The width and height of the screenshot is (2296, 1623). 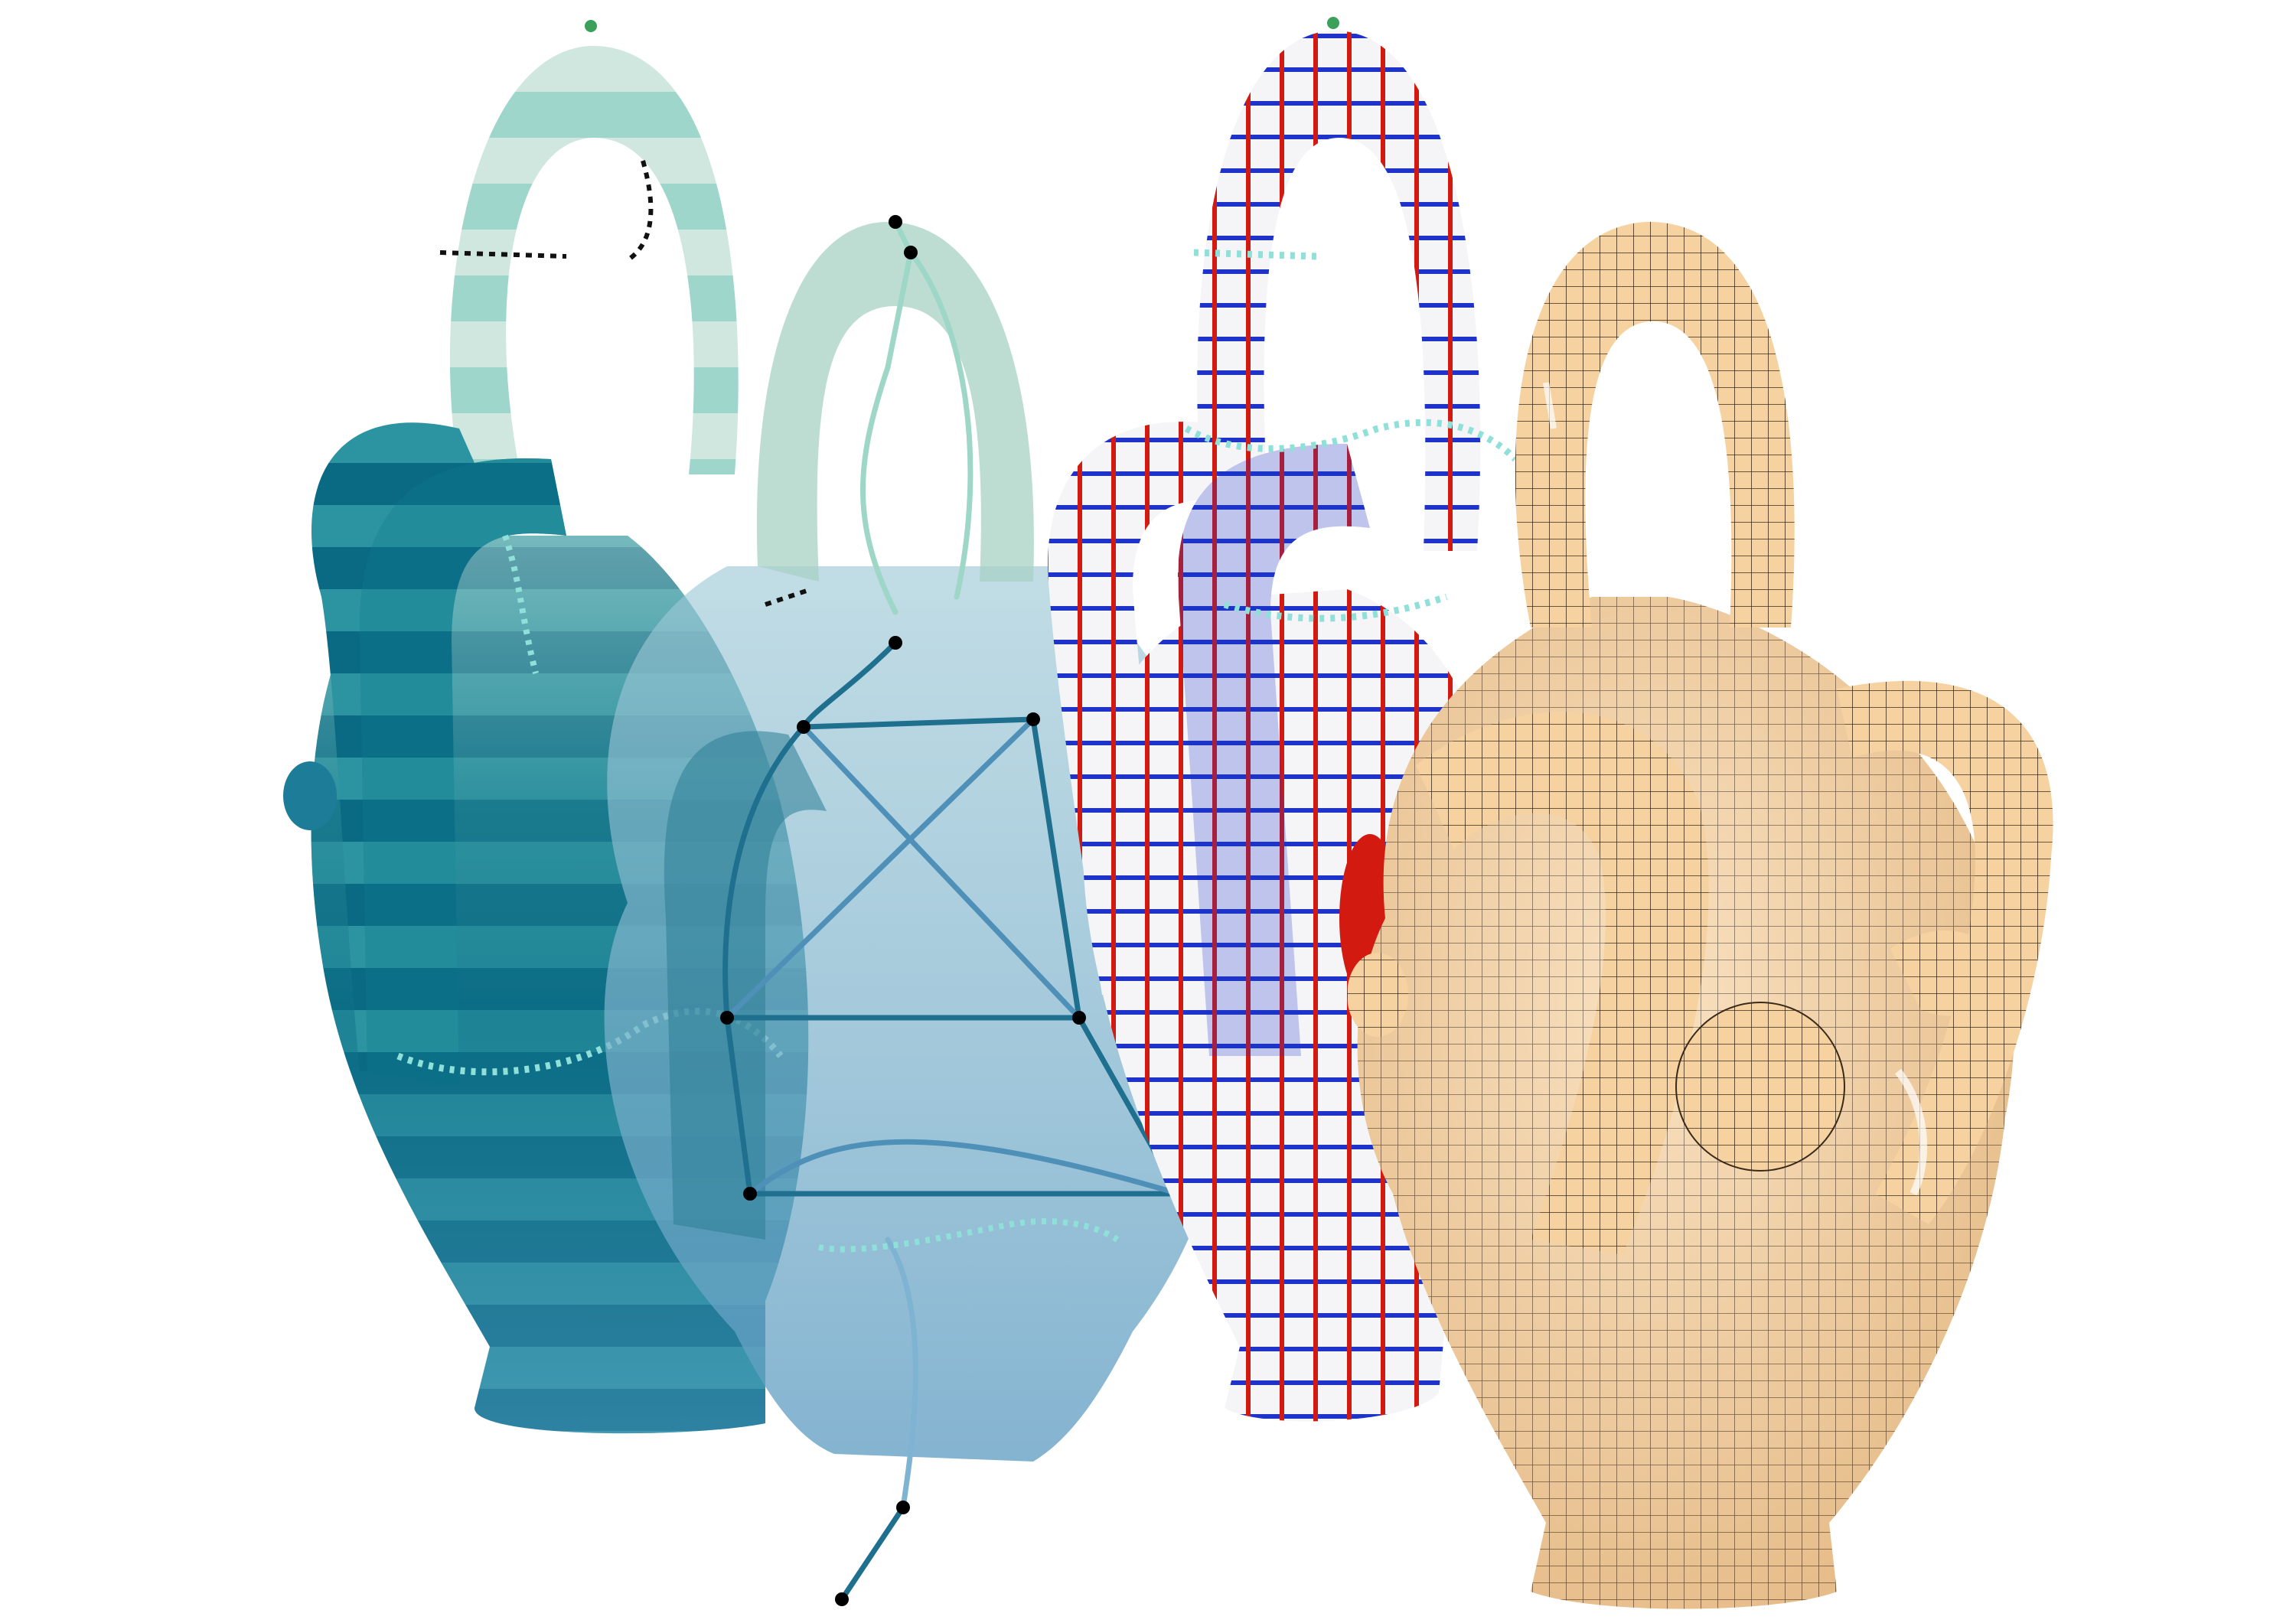 I want to click on quadmesh-top-loop, so click(x=1655, y=424).